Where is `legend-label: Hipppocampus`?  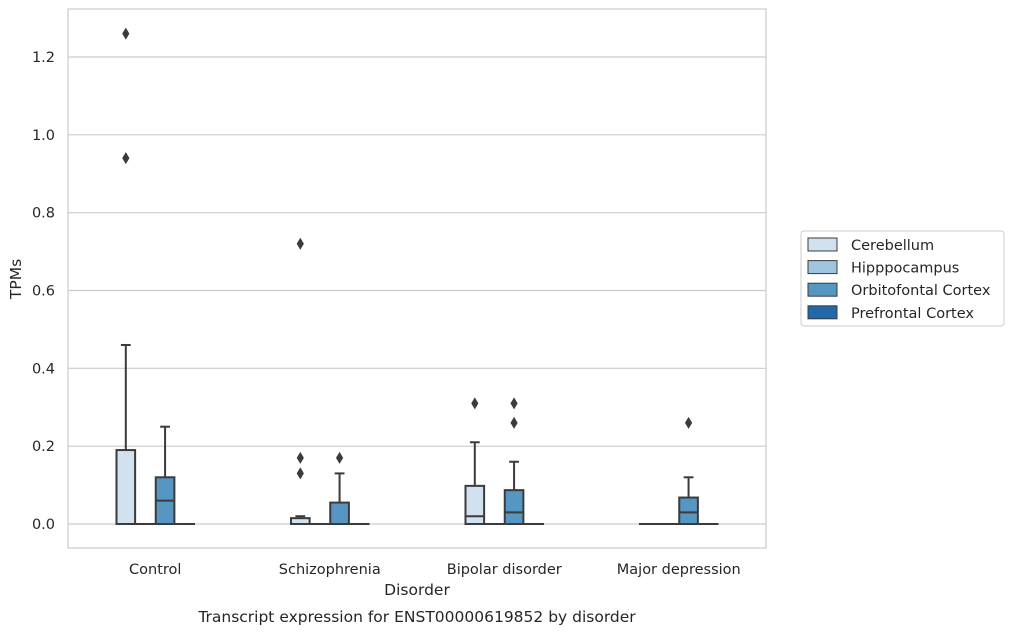 legend-label: Hipppocampus is located at coordinates (905, 269).